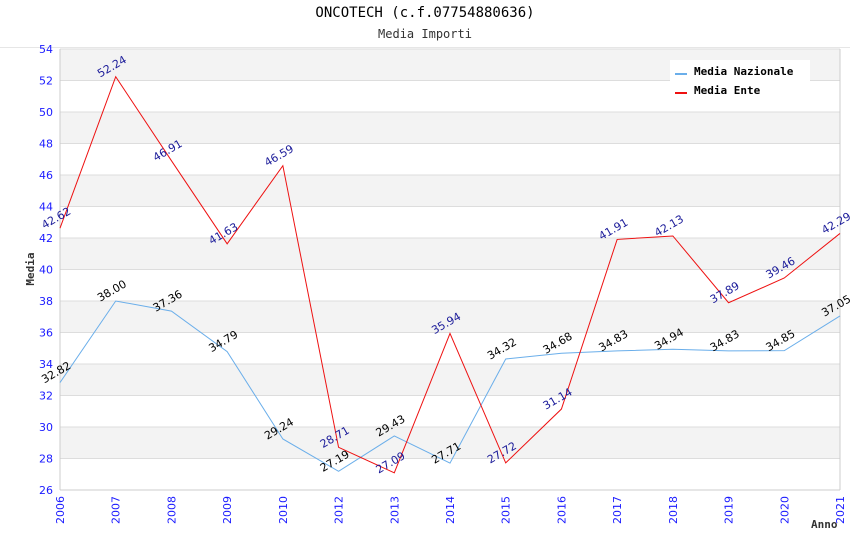  What do you see at coordinates (617, 510) in the screenshot?
I see `x-tick-label: 2017` at bounding box center [617, 510].